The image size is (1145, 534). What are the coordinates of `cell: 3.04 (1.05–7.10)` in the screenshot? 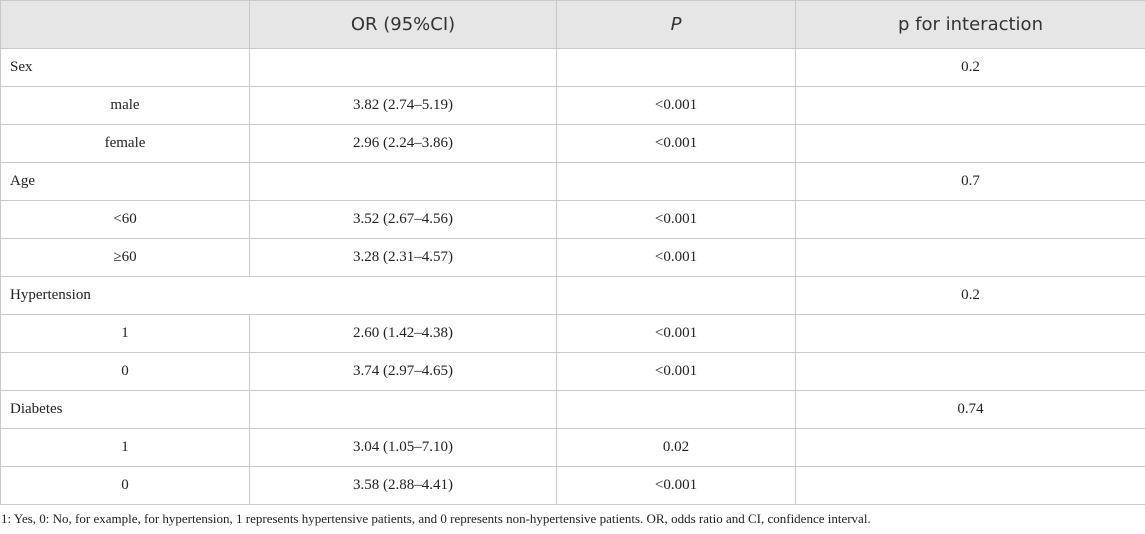 It's located at (403, 447).